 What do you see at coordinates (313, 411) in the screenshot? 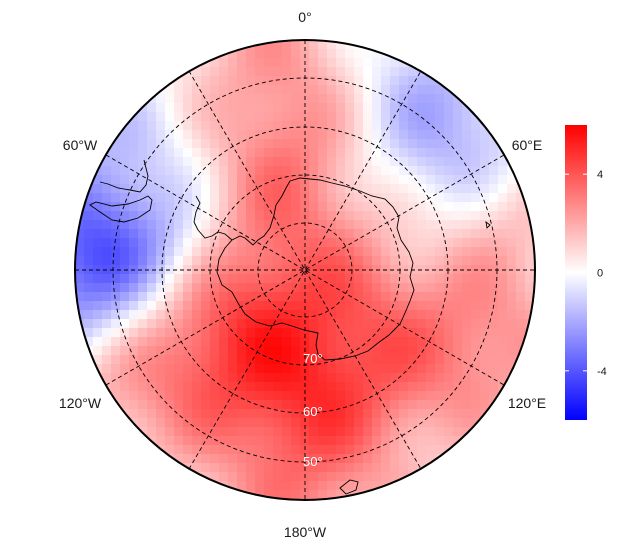
I see `lat-label-60: 60°` at bounding box center [313, 411].